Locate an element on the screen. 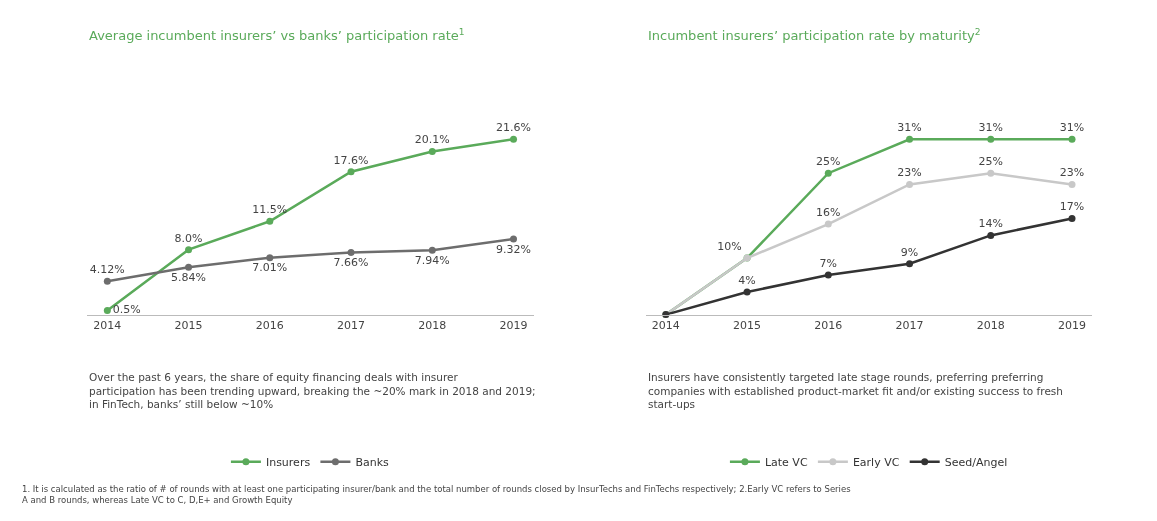 The image size is (1157, 521). legend-label: Insurers is located at coordinates (288, 462).